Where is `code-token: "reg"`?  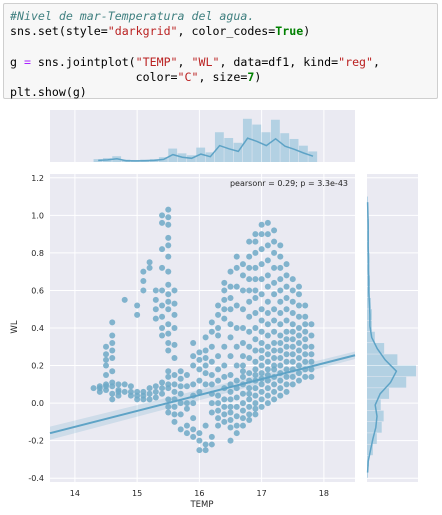 code-token: "reg" is located at coordinates (356, 61).